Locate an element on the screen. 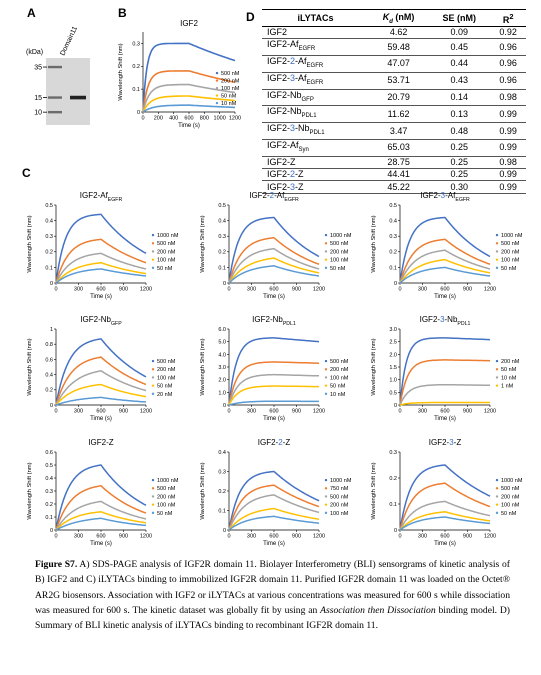 This screenshot has width=541, height=675. legend-label: 20 nM is located at coordinates (165, 395).